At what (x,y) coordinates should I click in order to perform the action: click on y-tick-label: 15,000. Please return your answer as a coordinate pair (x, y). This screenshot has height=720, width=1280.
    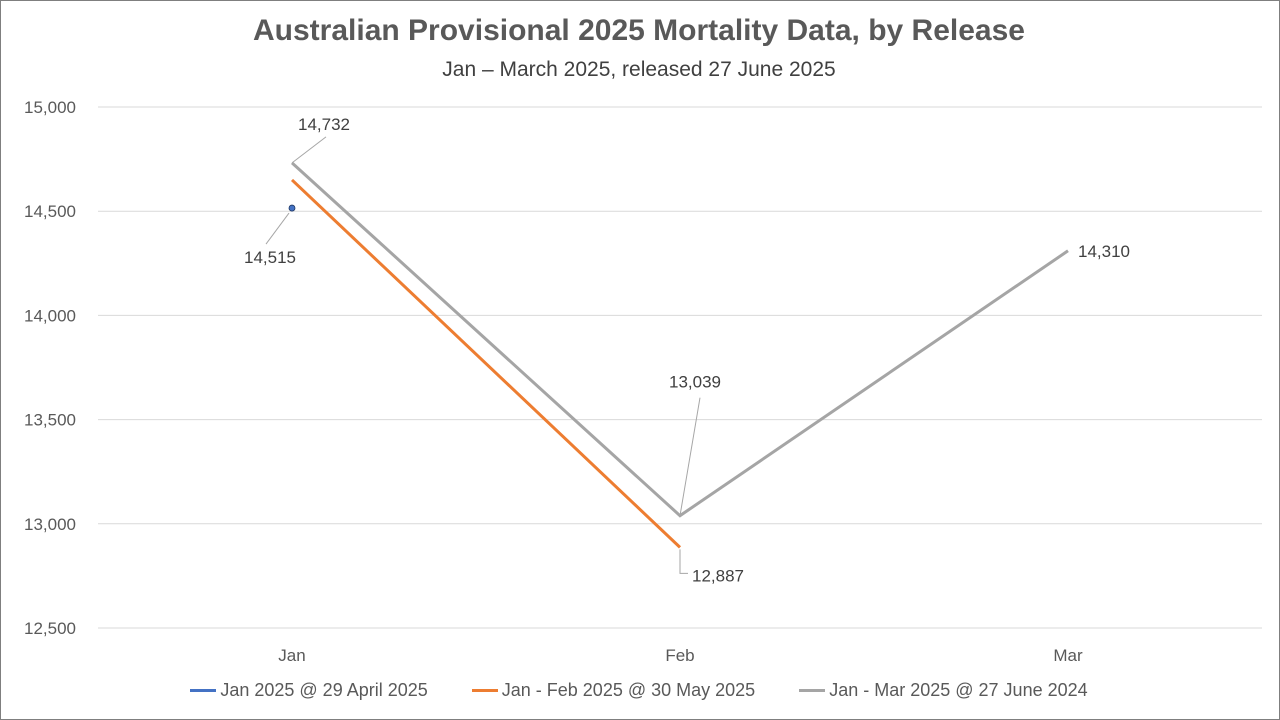
    Looking at the image, I should click on (50, 107).